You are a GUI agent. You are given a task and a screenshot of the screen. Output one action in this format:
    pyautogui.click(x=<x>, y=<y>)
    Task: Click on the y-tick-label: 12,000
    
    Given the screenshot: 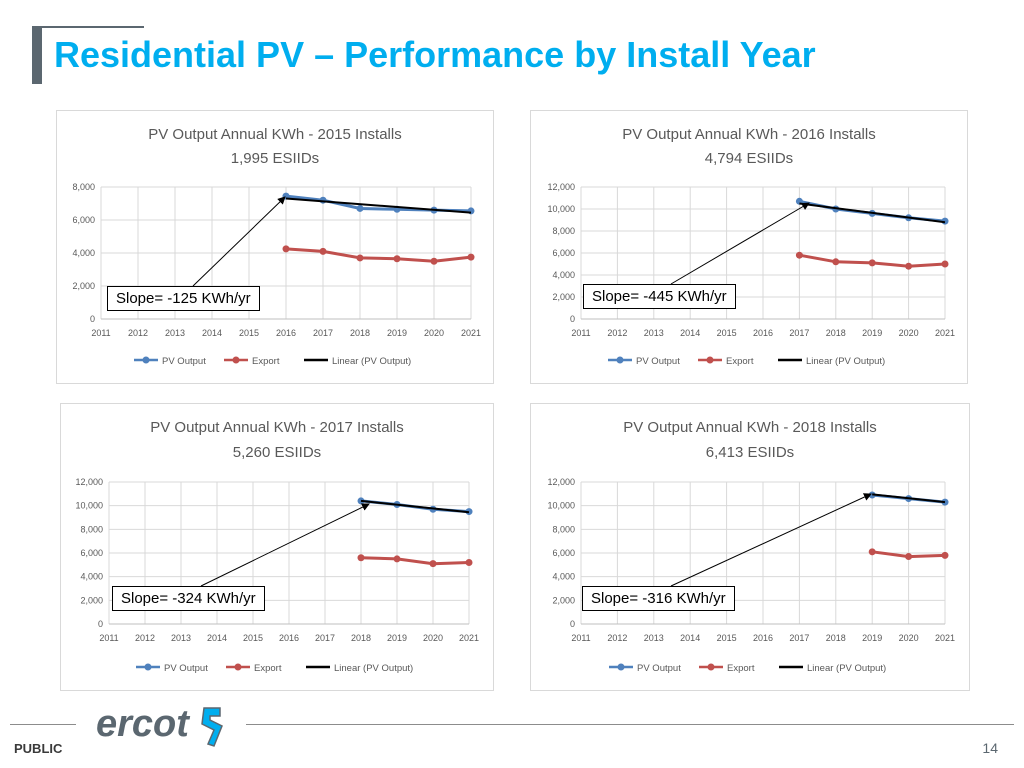 What is the action you would take?
    pyautogui.click(x=89, y=482)
    